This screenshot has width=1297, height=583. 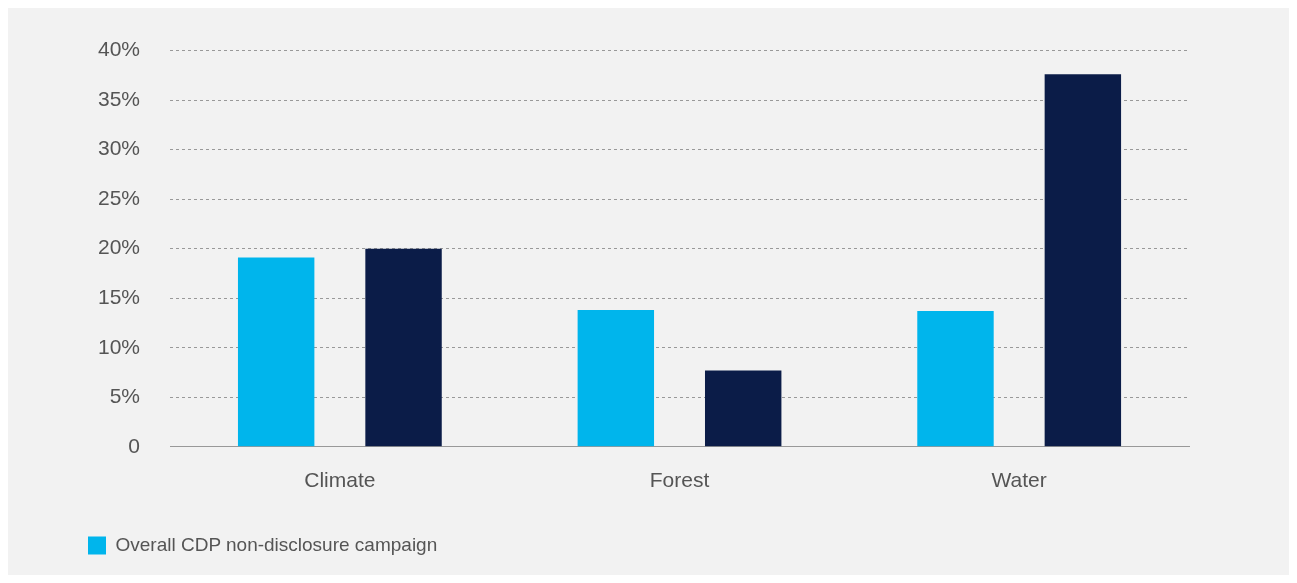 I want to click on y-tick-label: 30%, so click(x=119, y=148).